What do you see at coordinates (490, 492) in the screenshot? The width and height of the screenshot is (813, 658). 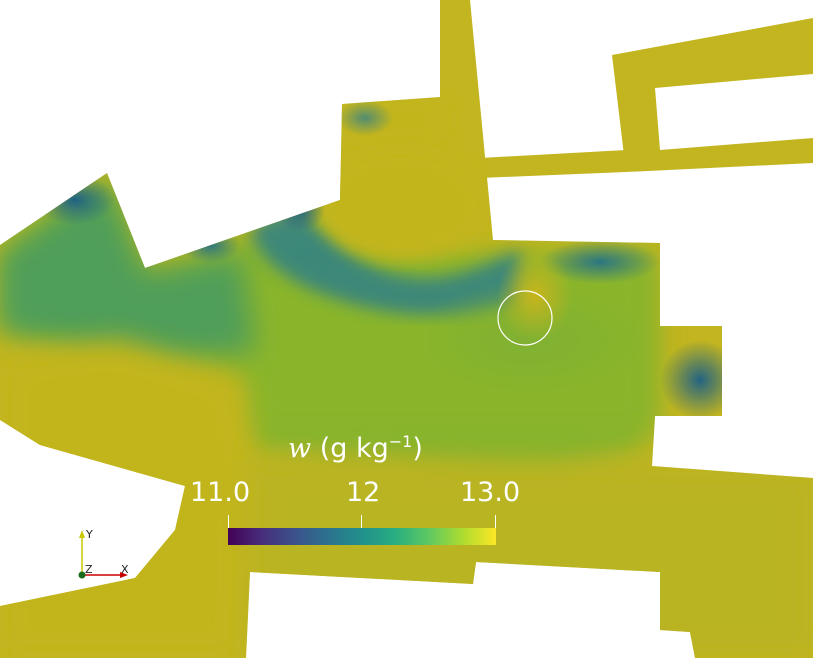 I see `colorbar-tick-label-max: 13.0` at bounding box center [490, 492].